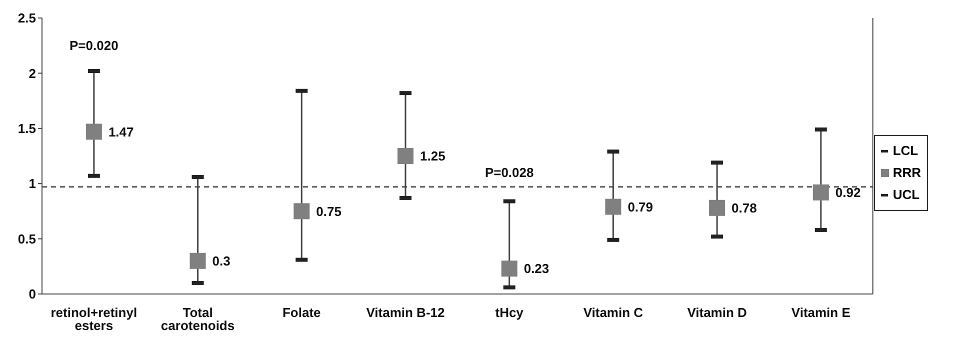 The image size is (953, 346). I want to click on data-label: 0.78, so click(744, 208).